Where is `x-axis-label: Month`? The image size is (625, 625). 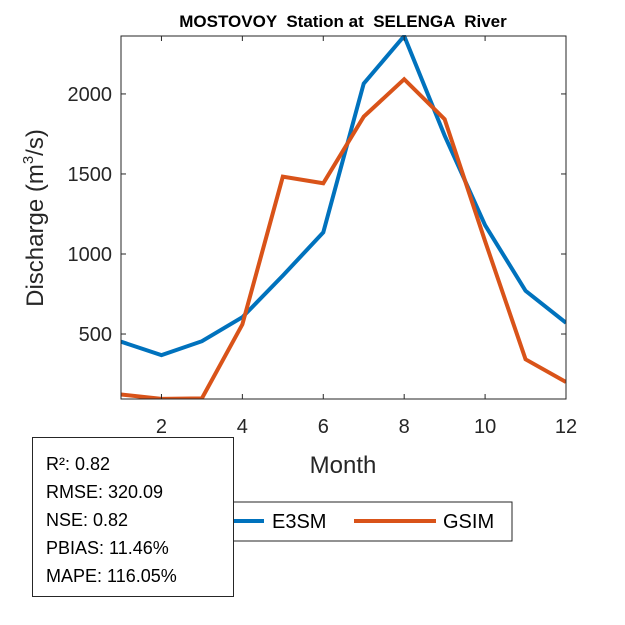 x-axis-label: Month is located at coordinates (343, 465).